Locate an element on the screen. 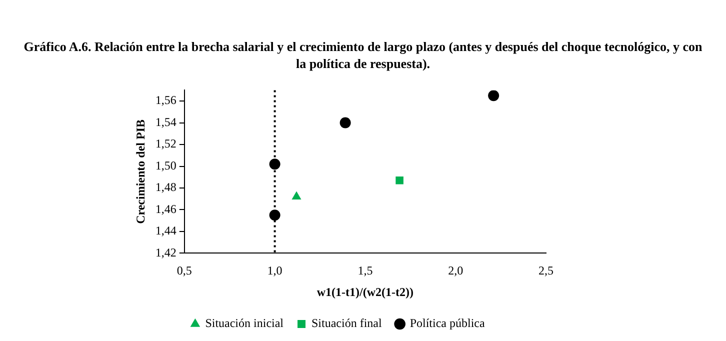 This screenshot has width=726, height=341. x-tick-label: 1,5 is located at coordinates (365, 271).